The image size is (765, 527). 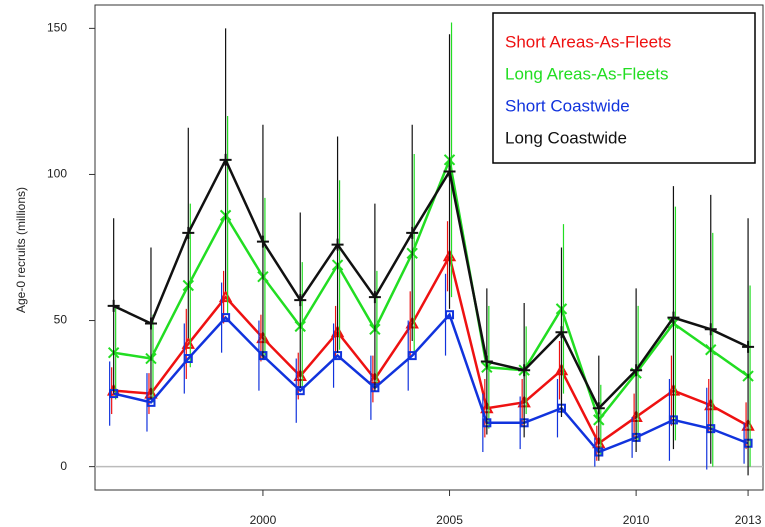 What do you see at coordinates (57, 174) in the screenshot?
I see `y-tick-label: 100` at bounding box center [57, 174].